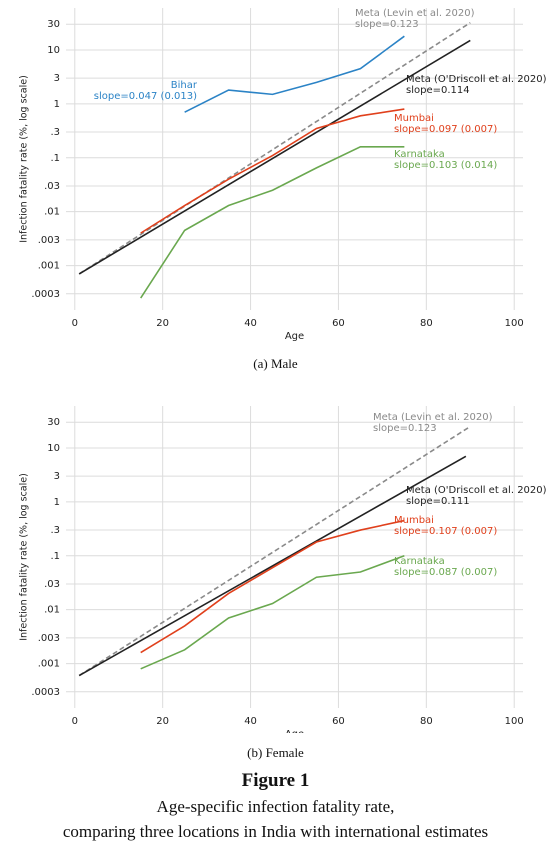 This screenshot has width=551, height=850. I want to click on slope-label: slope=0.111, so click(438, 501).